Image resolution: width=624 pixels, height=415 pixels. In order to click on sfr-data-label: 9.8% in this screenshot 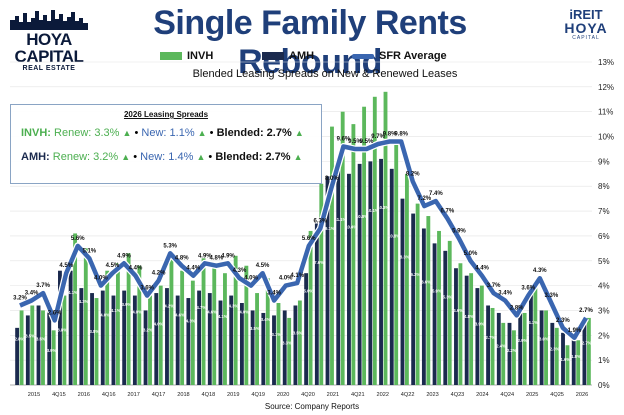, I will do `click(401, 135)`.